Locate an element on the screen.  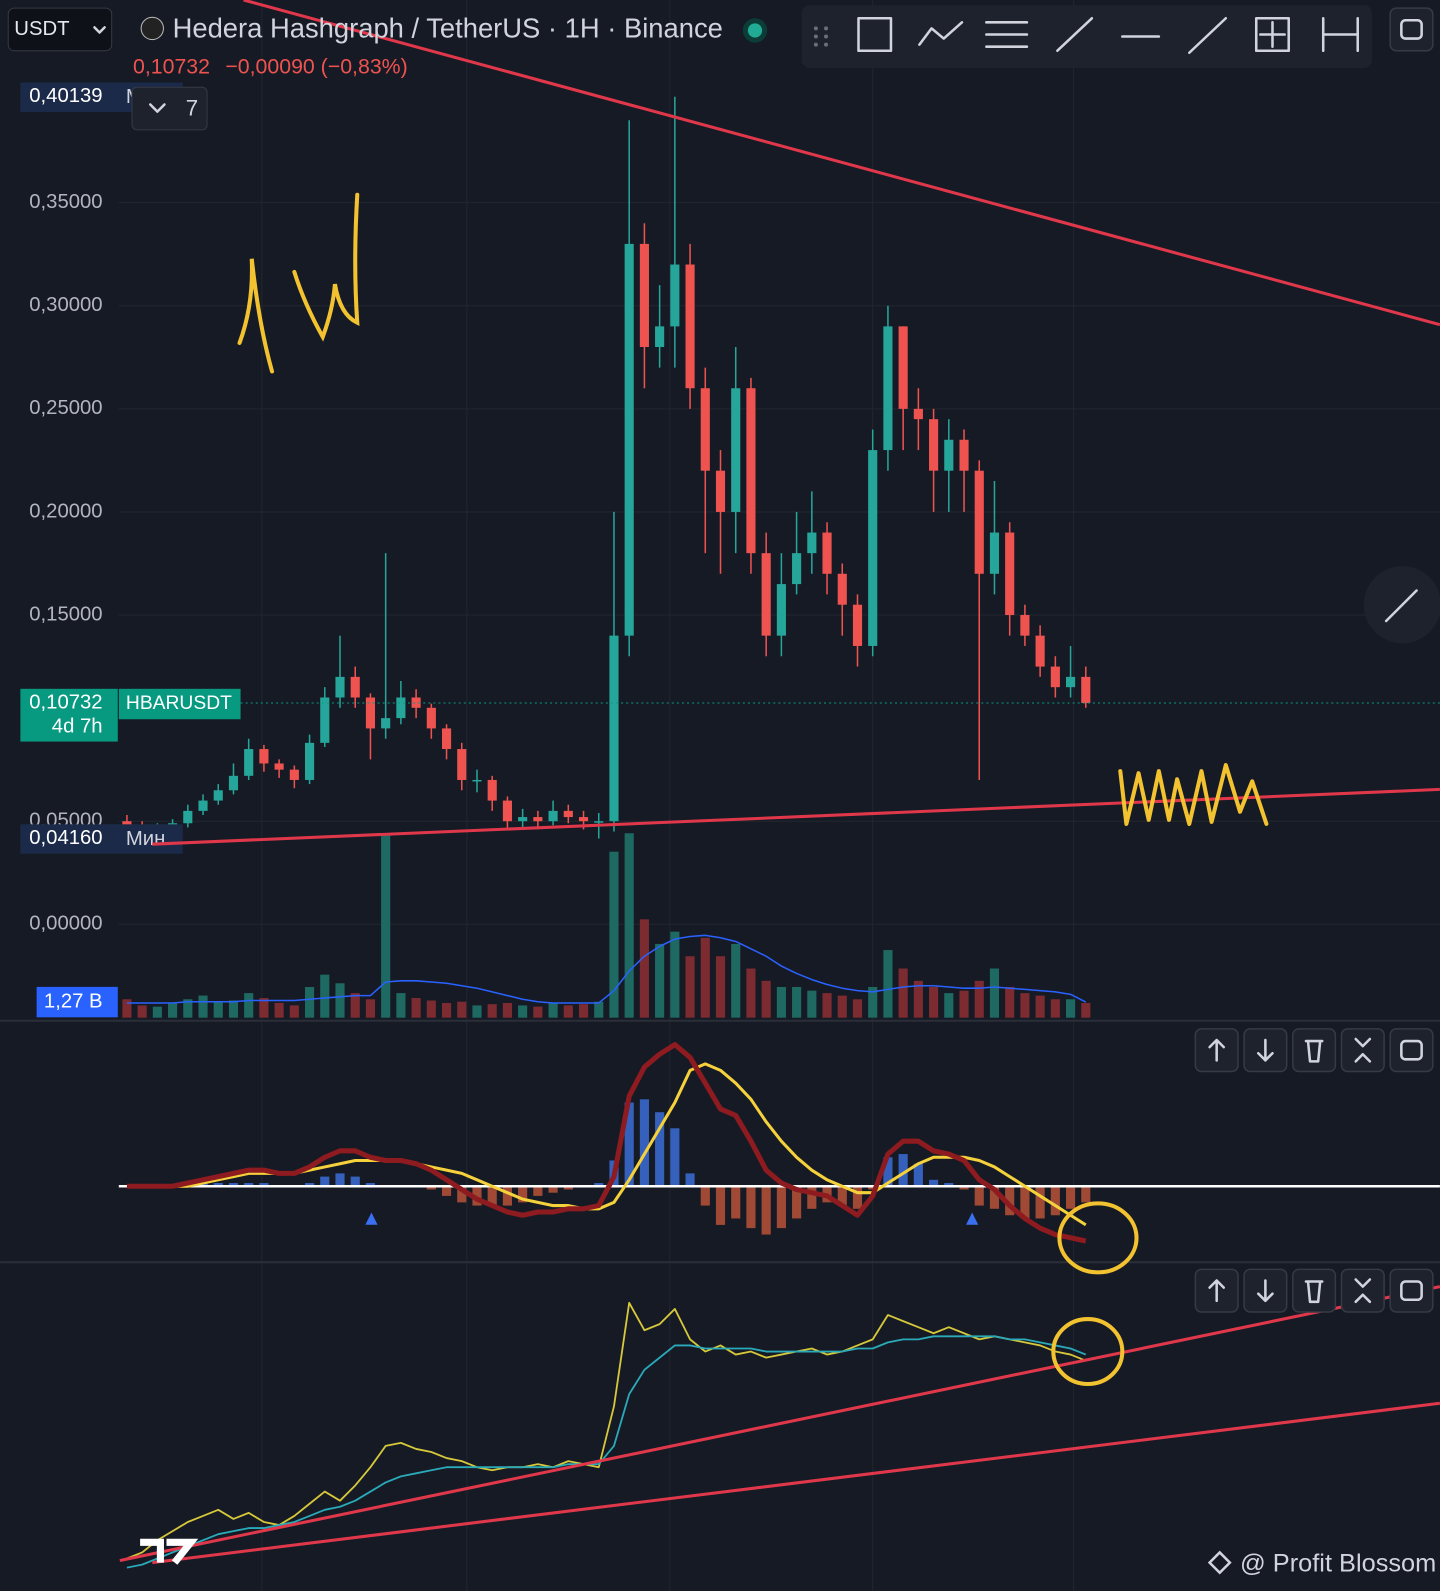
sync-button is located at coordinates (1411, 29).